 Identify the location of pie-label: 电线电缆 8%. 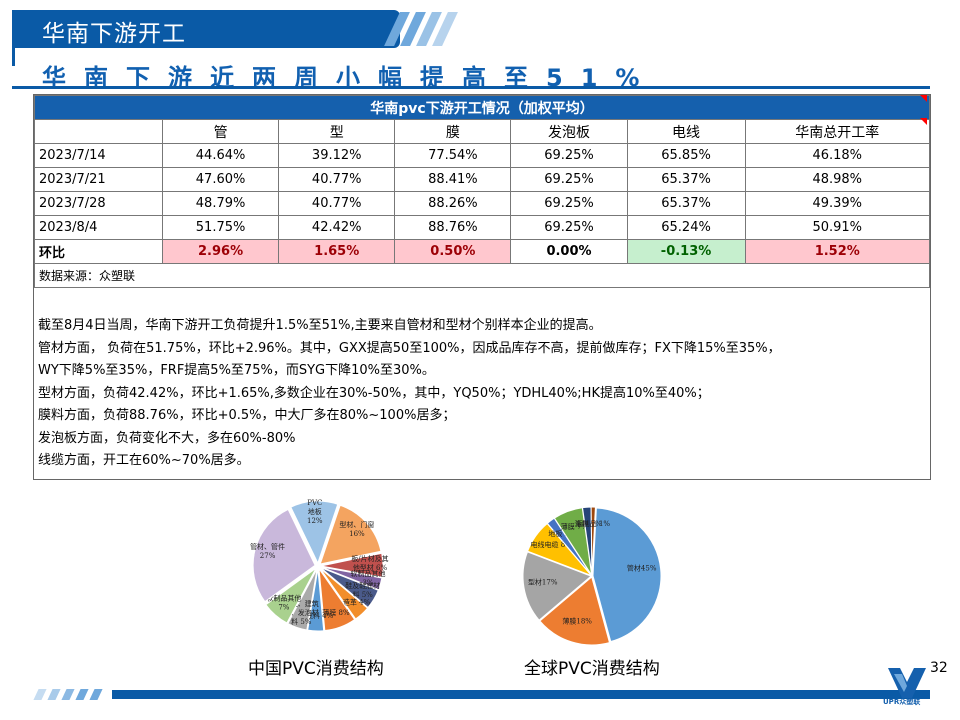
(552, 544).